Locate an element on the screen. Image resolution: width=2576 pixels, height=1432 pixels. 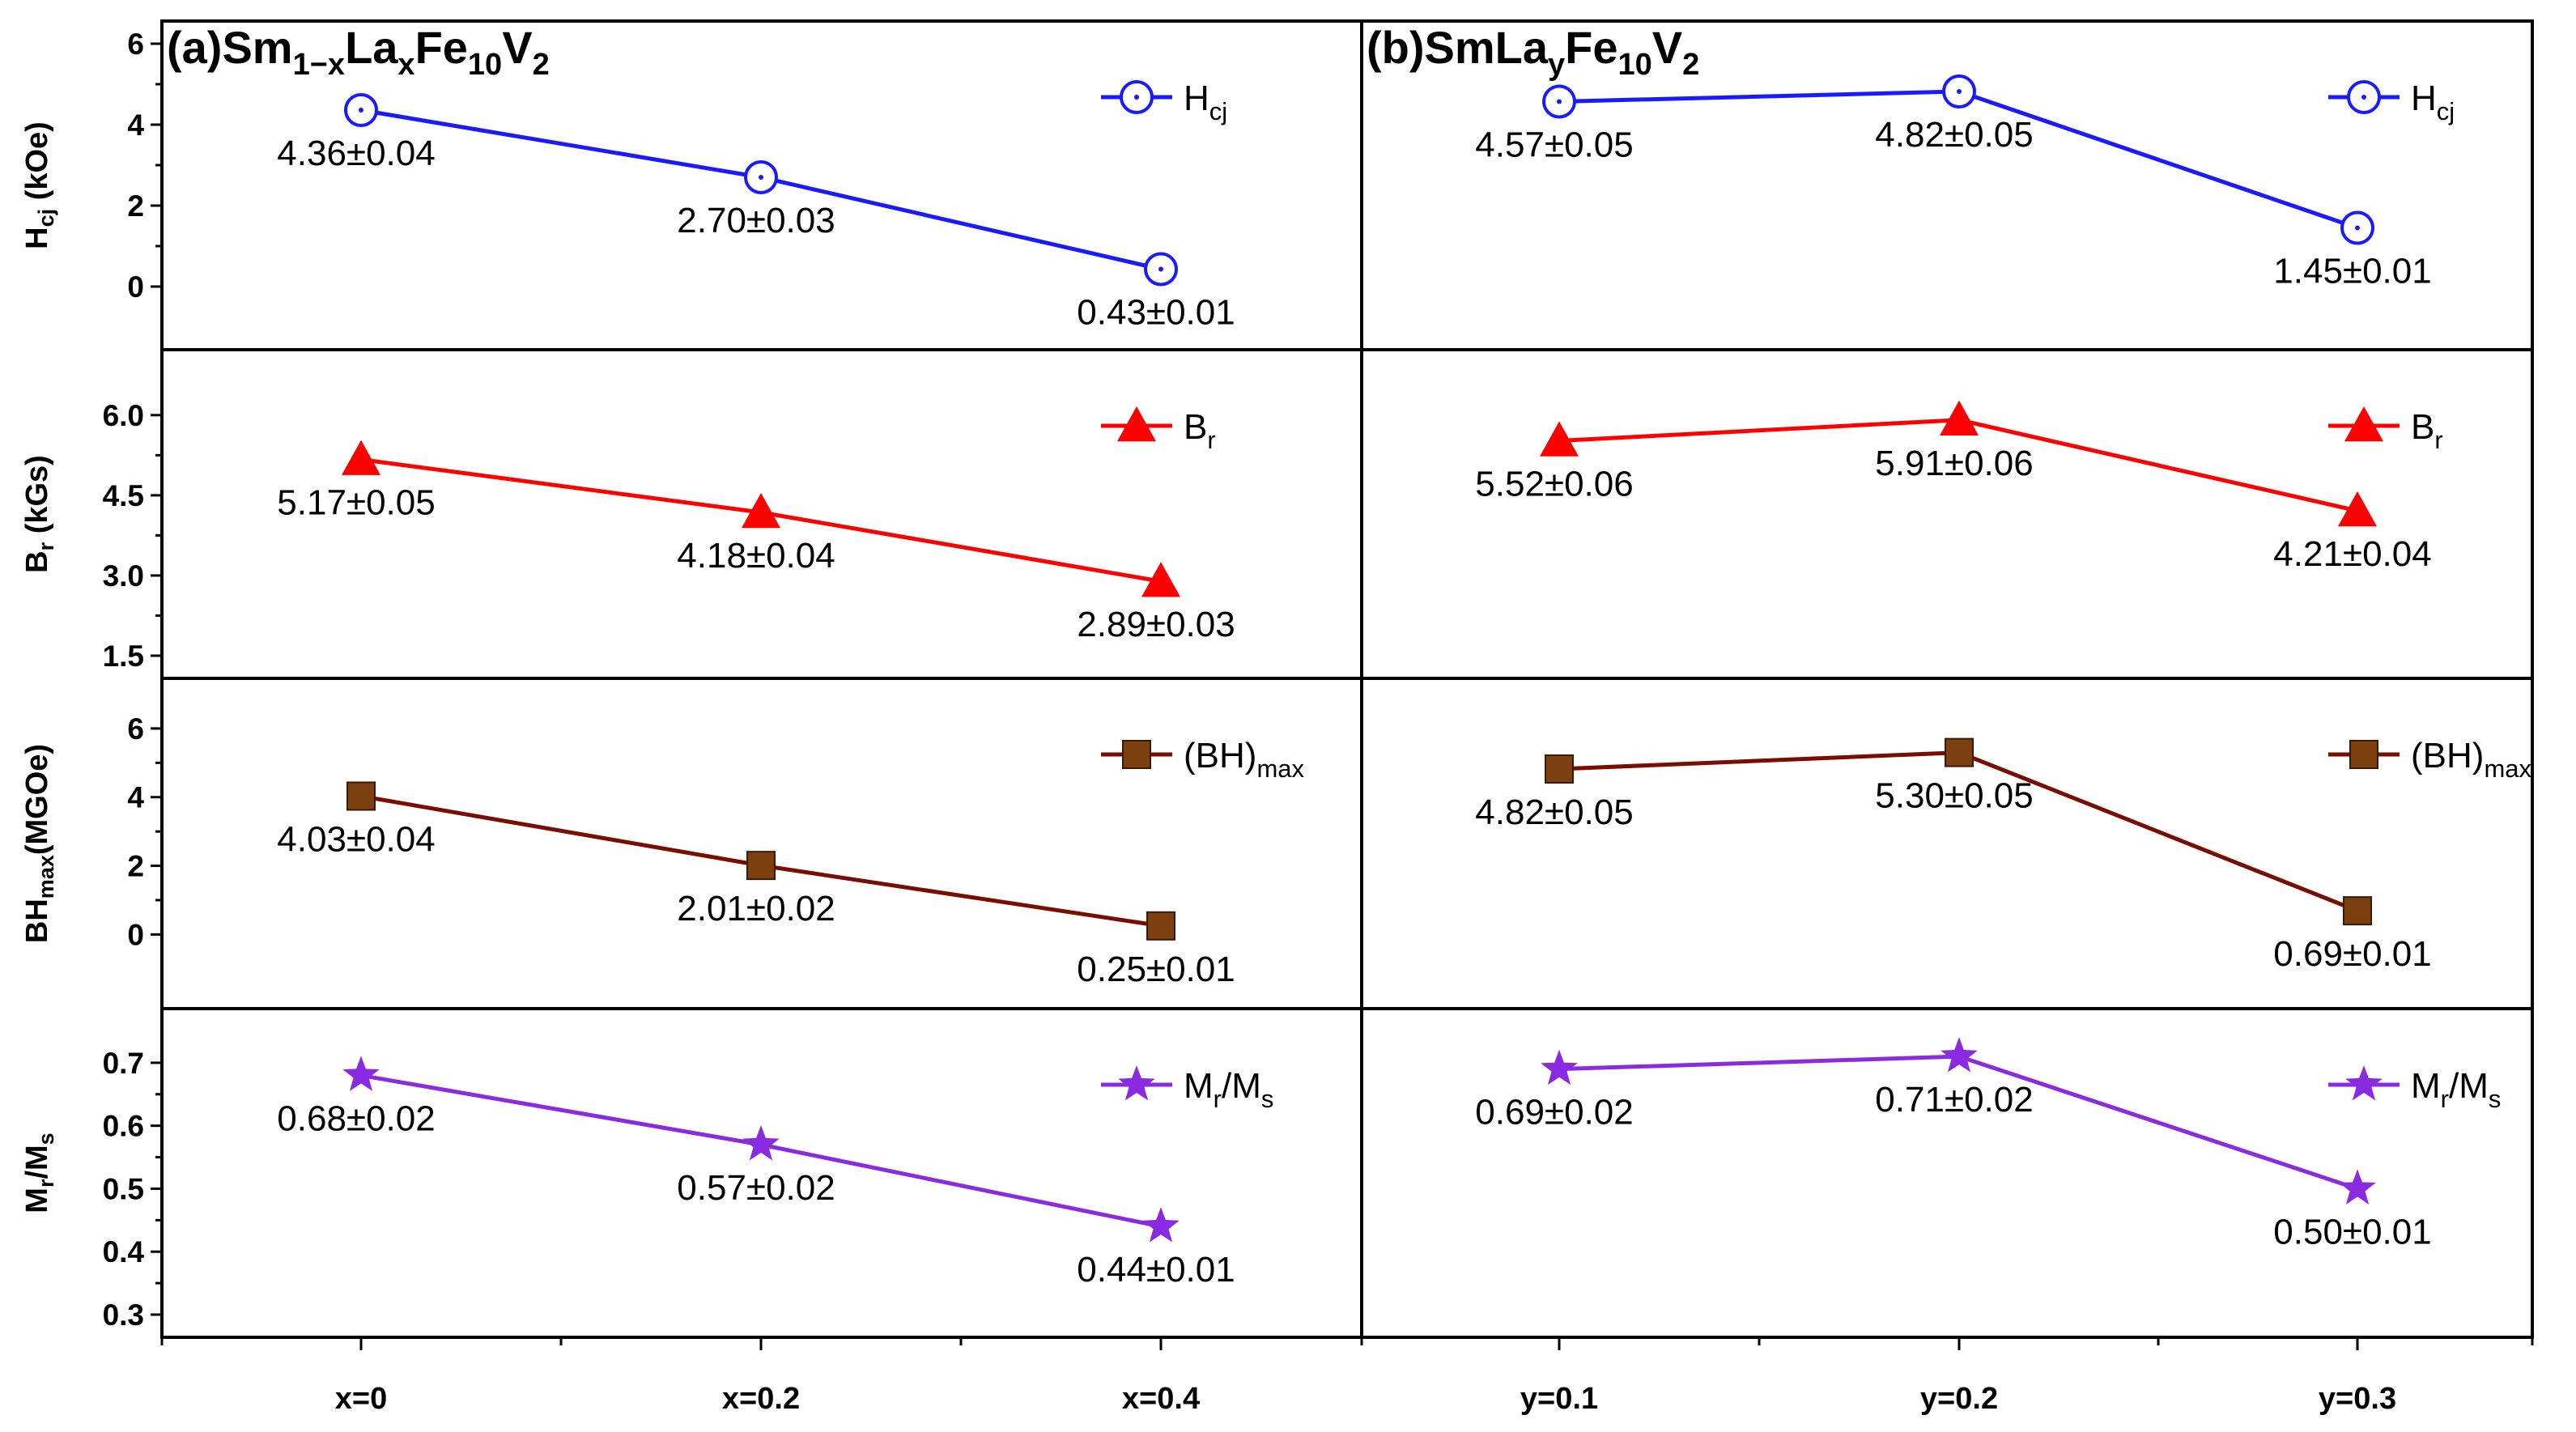
marker-hcj-b-1-dot is located at coordinates (1959, 92).